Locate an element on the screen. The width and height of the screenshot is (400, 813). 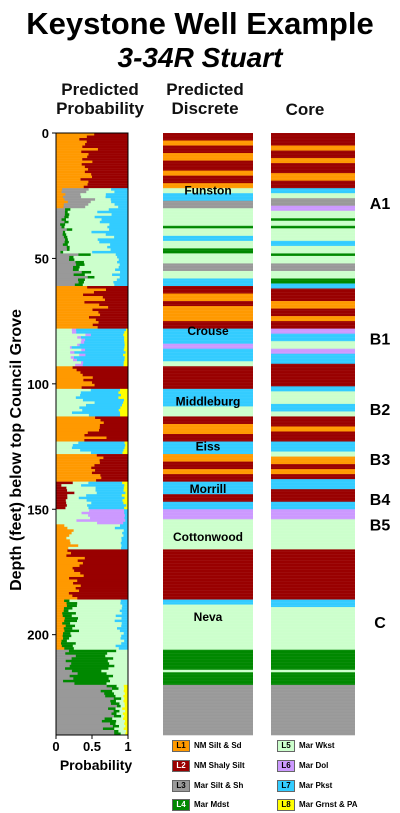
y-tick-label: 0 is located at coordinates (45, 133).